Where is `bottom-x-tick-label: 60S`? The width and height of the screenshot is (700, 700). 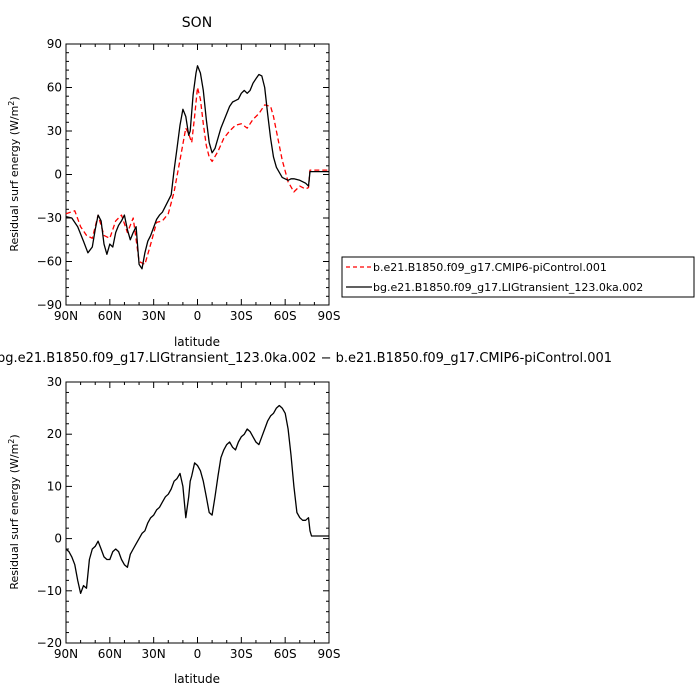 bottom-x-tick-label: 60S is located at coordinates (285, 654).